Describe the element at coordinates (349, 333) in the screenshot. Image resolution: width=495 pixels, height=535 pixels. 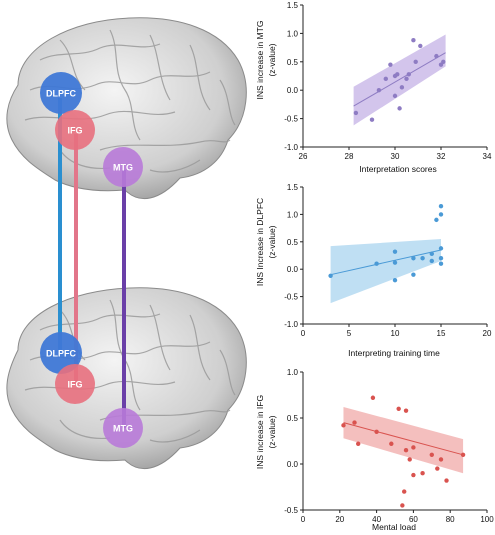
I see `chart-dlpfc-x-tick-label: 5` at that location.